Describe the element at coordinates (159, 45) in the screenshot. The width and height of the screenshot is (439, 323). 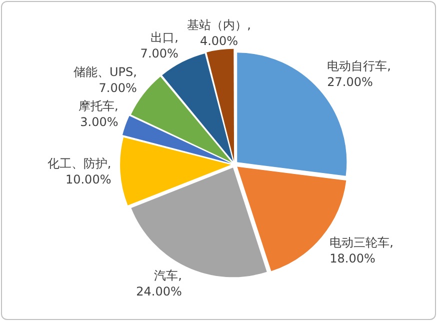
I see `slice-label: 出口, 7.00%` at that location.